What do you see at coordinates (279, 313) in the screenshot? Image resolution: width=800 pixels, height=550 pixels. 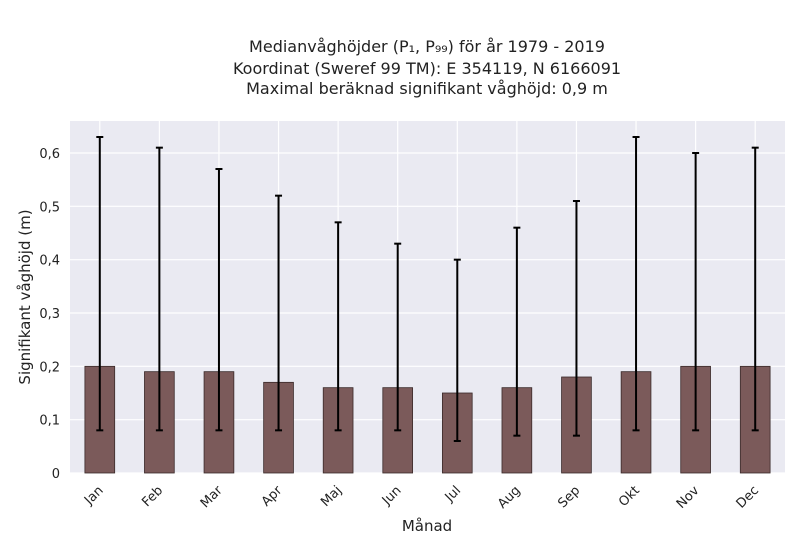 I see `error-bar-apr` at bounding box center [279, 313].